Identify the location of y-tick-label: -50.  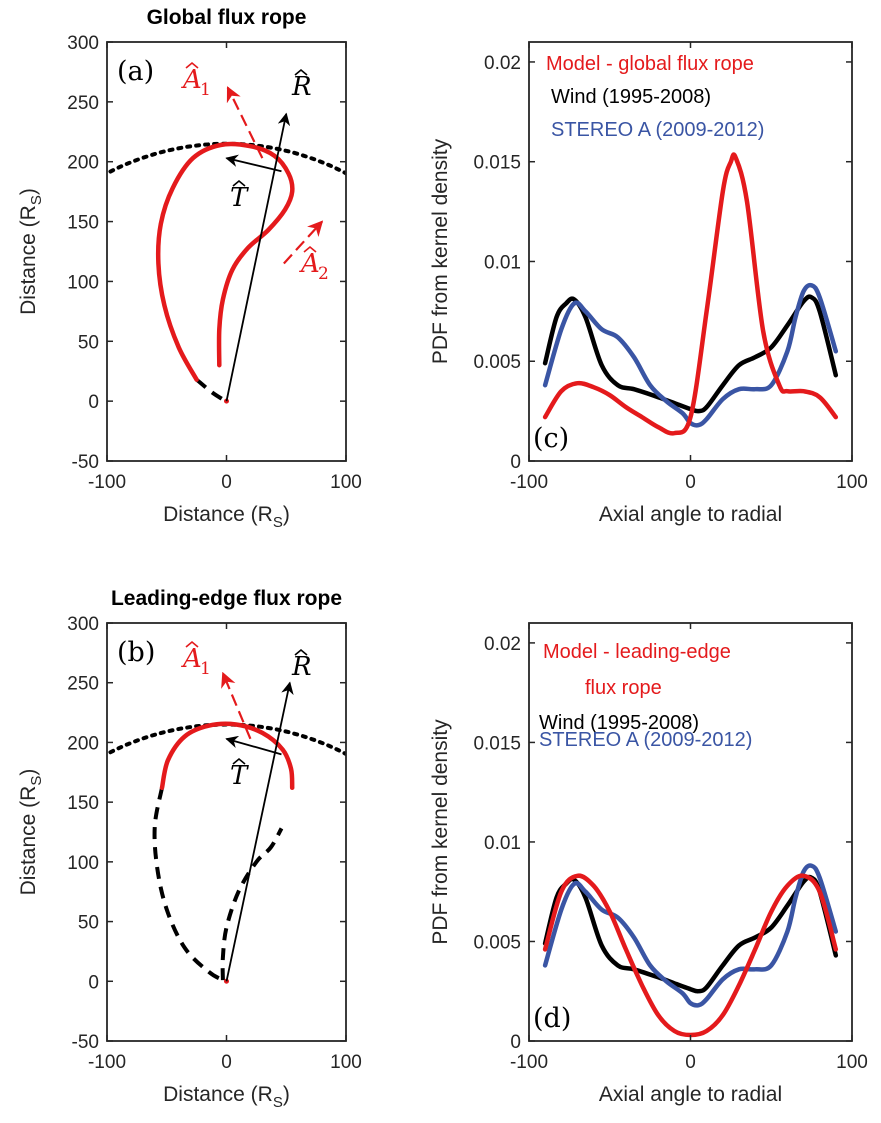
(85, 462).